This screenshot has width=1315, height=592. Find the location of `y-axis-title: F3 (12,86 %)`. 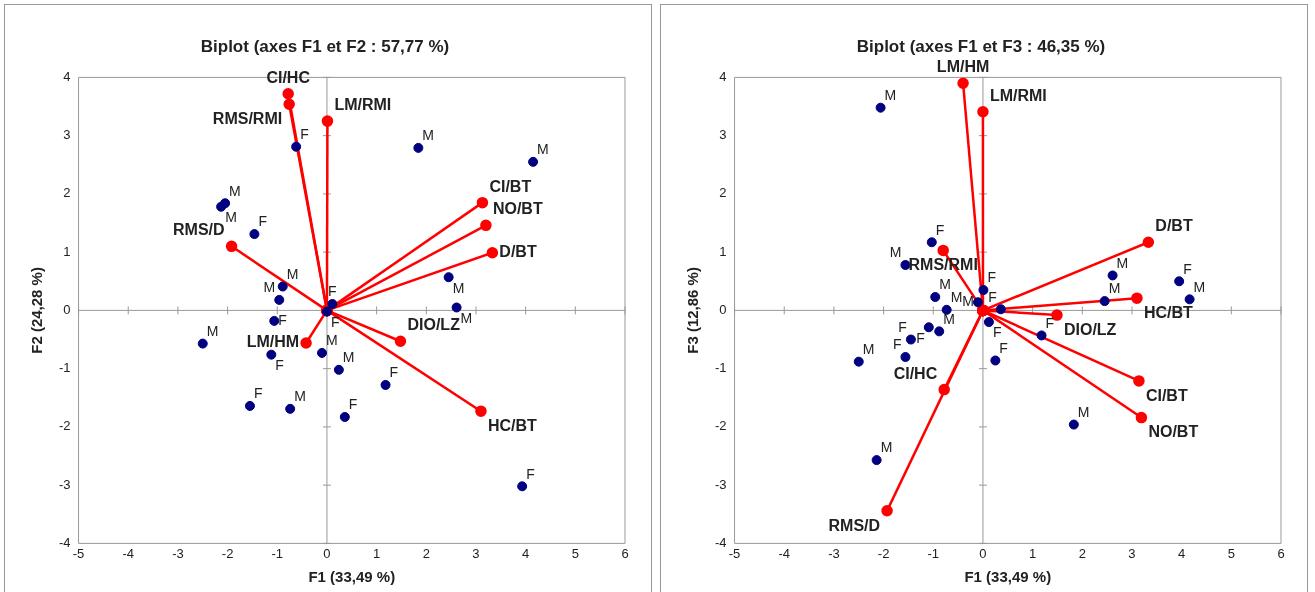

y-axis-title: F3 (12,86 %) is located at coordinates (693, 310).